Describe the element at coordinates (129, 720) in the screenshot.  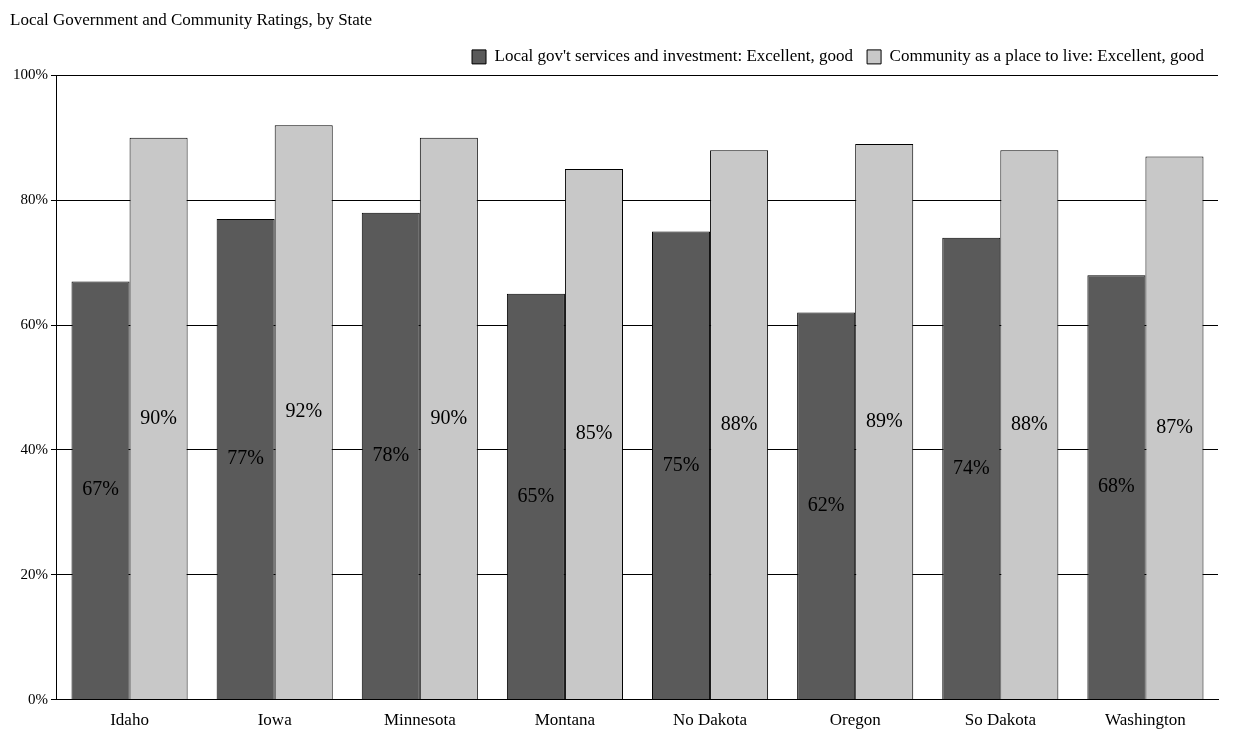
I see `x-tick-label: Idaho` at that location.